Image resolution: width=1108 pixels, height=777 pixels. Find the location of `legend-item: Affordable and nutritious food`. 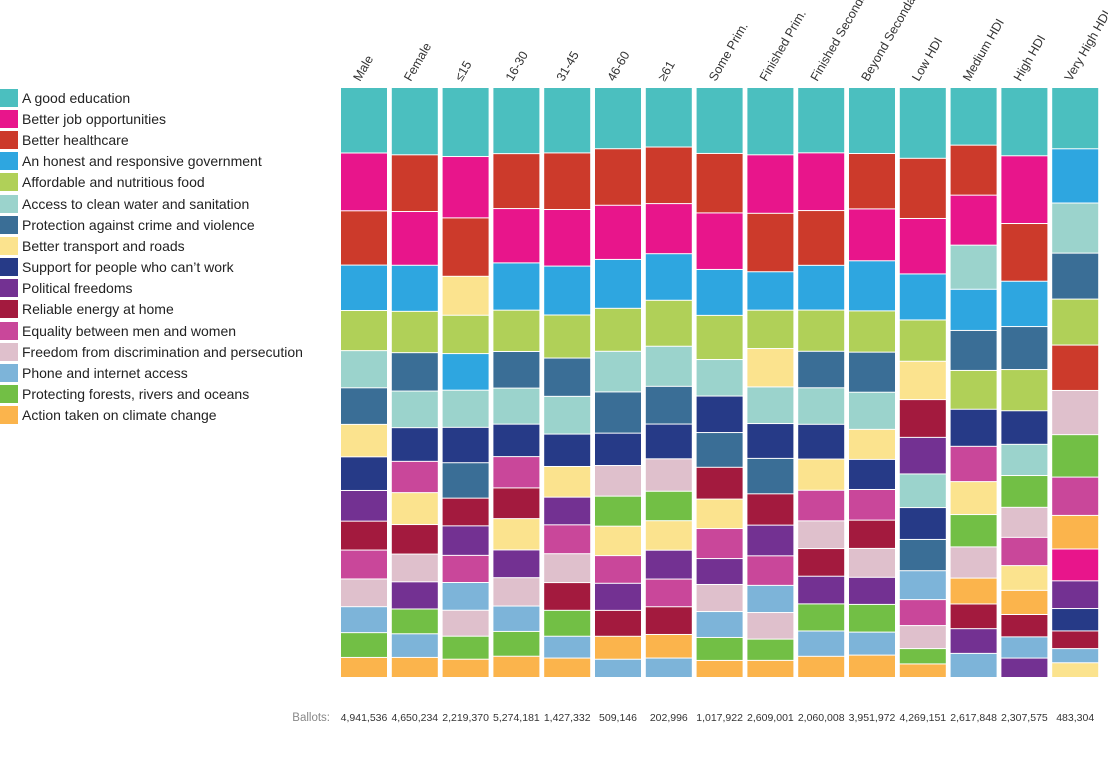

legend-item: Affordable and nutritious food is located at coordinates (151, 182).